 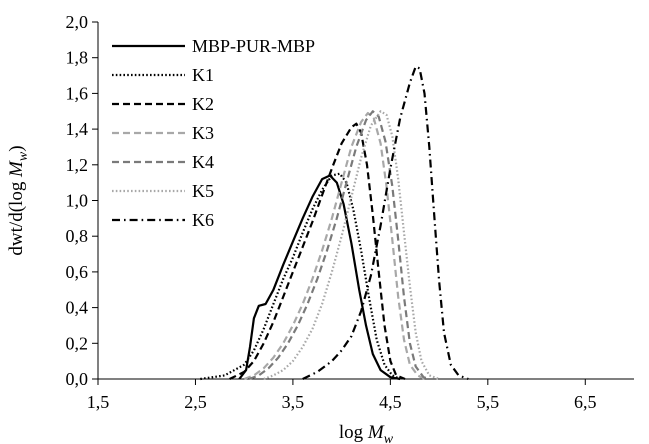 I want to click on y-axis: 0,0 0,2 0,4 0,6 0,8 1,0 1,2 1,4 1,6 1,8 2,0, so click(x=82, y=200).